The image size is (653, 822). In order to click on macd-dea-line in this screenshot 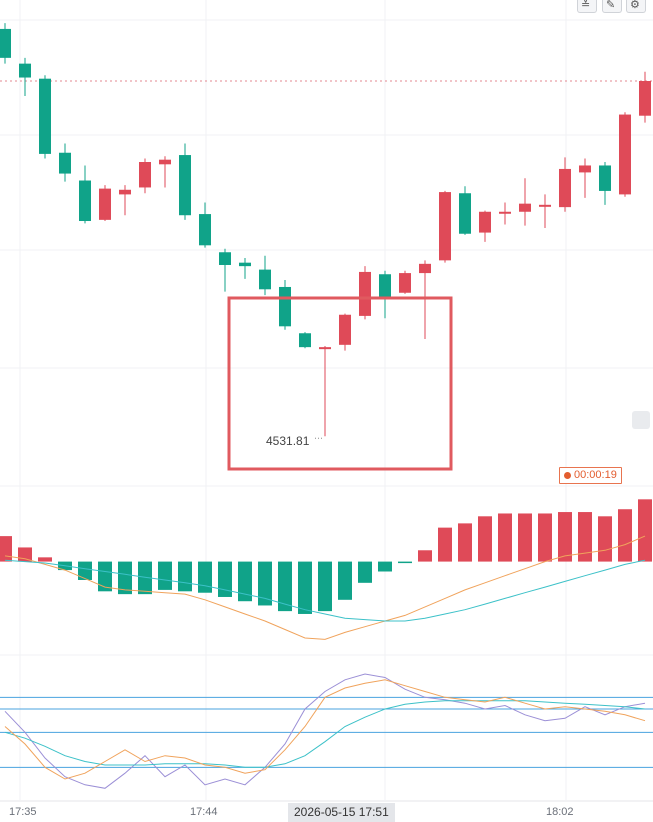, I will do `click(325, 590)`.